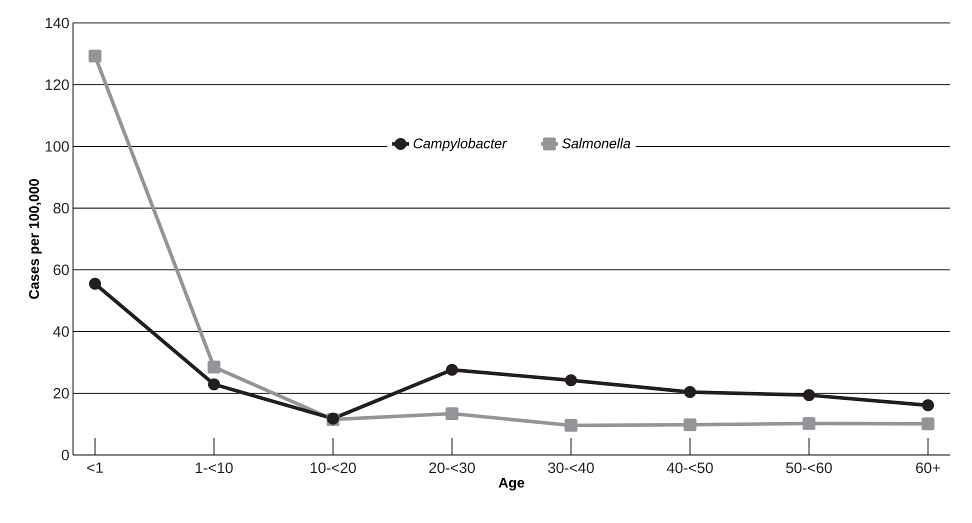 The height and width of the screenshot is (523, 972). What do you see at coordinates (35, 239) in the screenshot?
I see `y-axis-title: Cases per 100,000` at bounding box center [35, 239].